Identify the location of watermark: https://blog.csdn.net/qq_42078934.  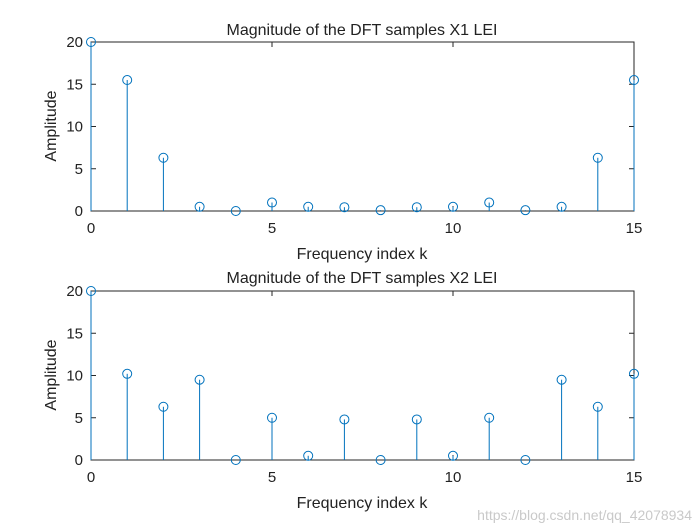
(584, 515).